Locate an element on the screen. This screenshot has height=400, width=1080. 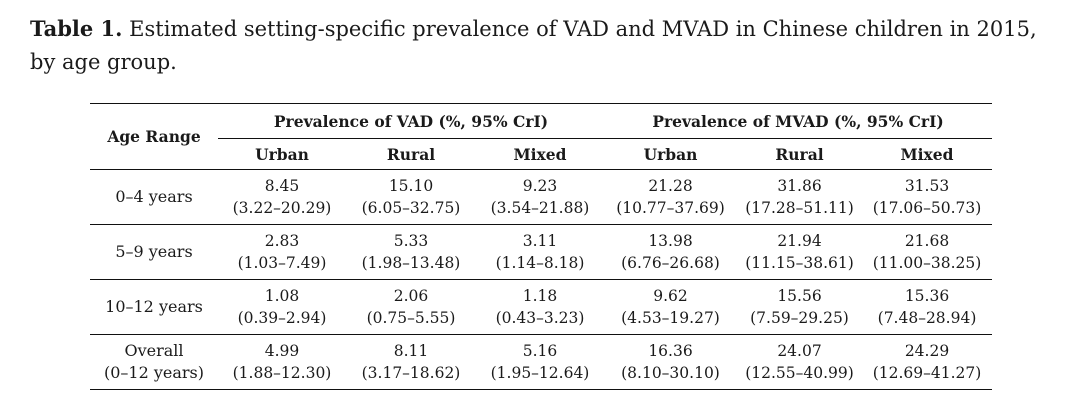
prevalence-value: 5.16 is located at coordinates (540, 351).